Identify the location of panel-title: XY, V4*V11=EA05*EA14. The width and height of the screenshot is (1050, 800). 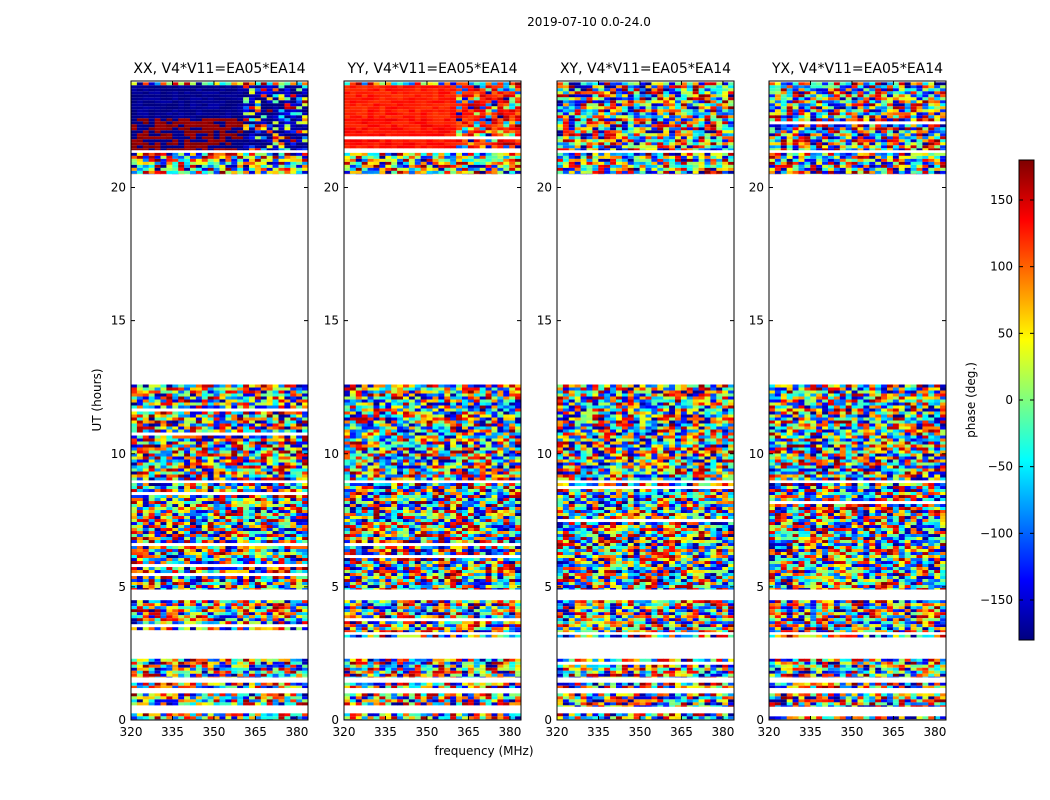
(645, 69).